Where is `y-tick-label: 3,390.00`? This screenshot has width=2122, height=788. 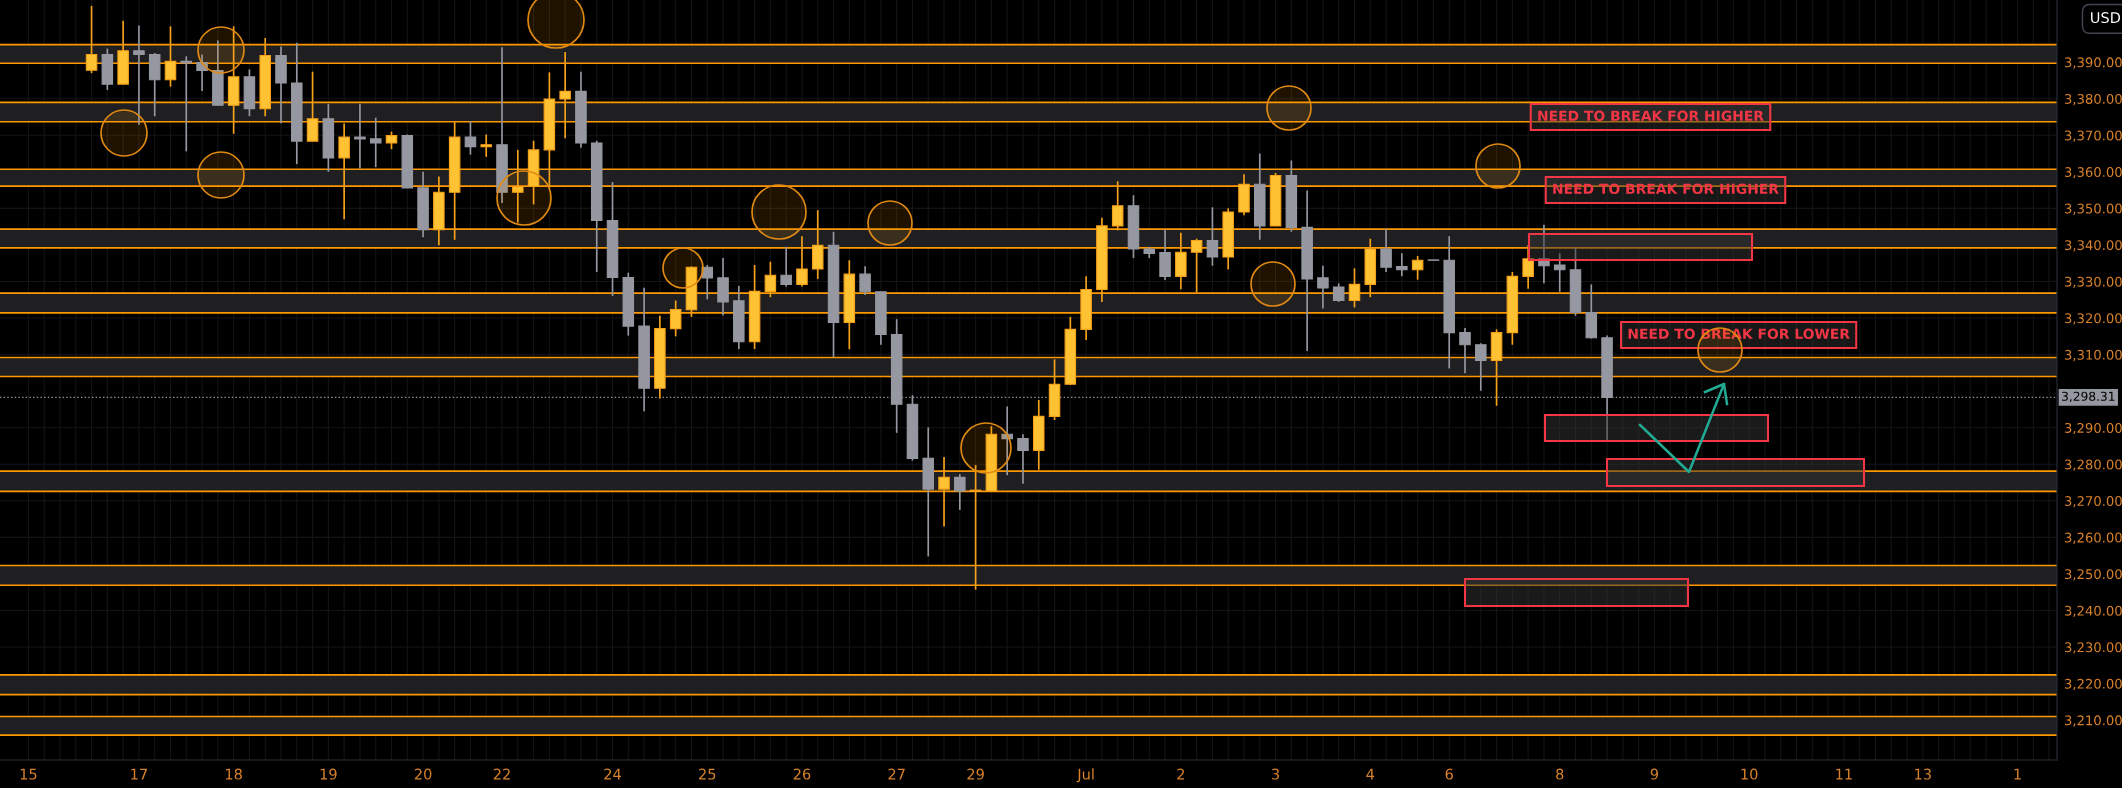 y-tick-label: 3,390.00 is located at coordinates (2093, 63).